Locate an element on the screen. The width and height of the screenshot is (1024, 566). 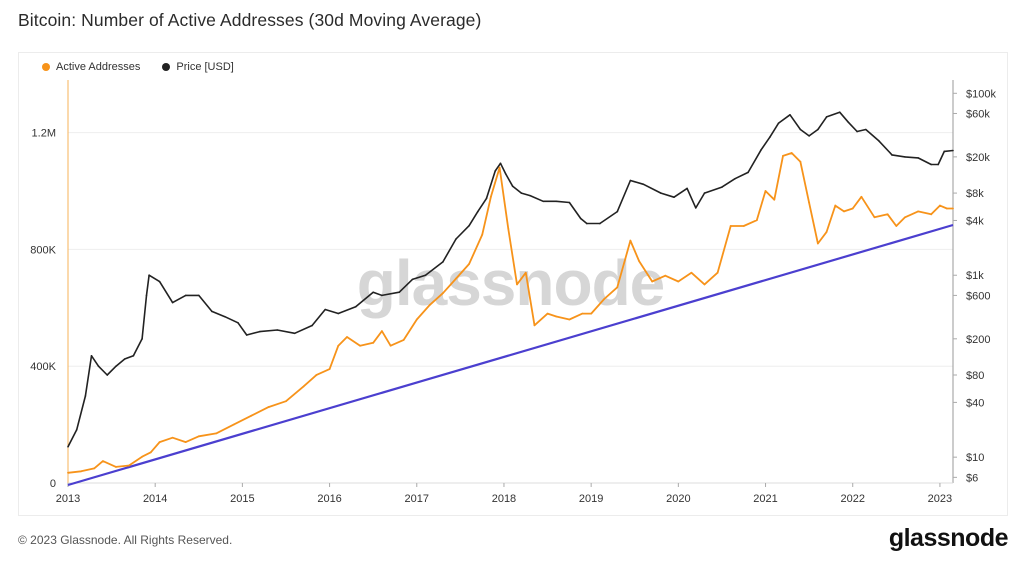
chart-legend: Active Addresses Price [USD] is located at coordinates (138, 67).